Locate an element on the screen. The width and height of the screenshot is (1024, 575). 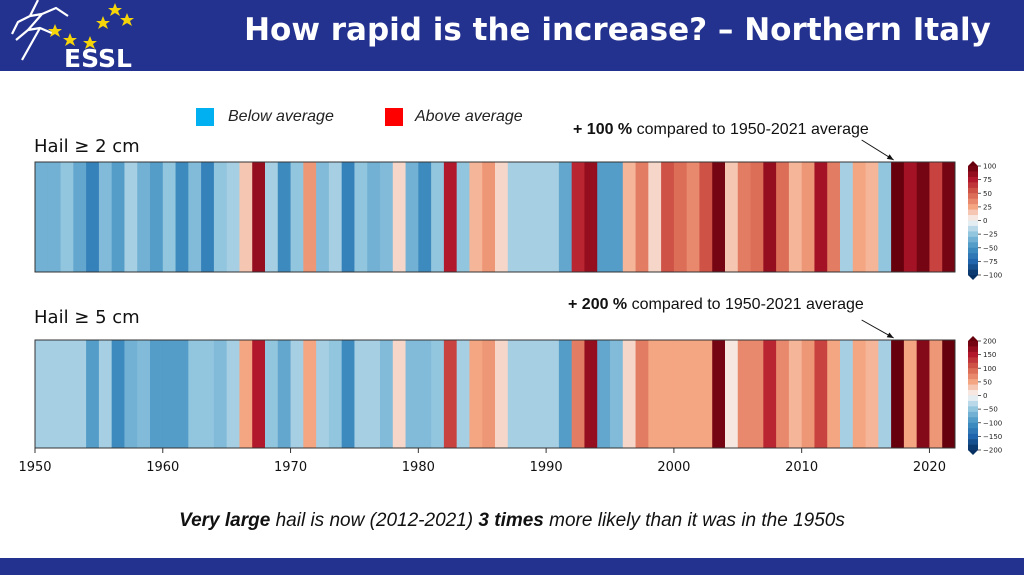
stripe-1953 is located at coordinates (80, 394).